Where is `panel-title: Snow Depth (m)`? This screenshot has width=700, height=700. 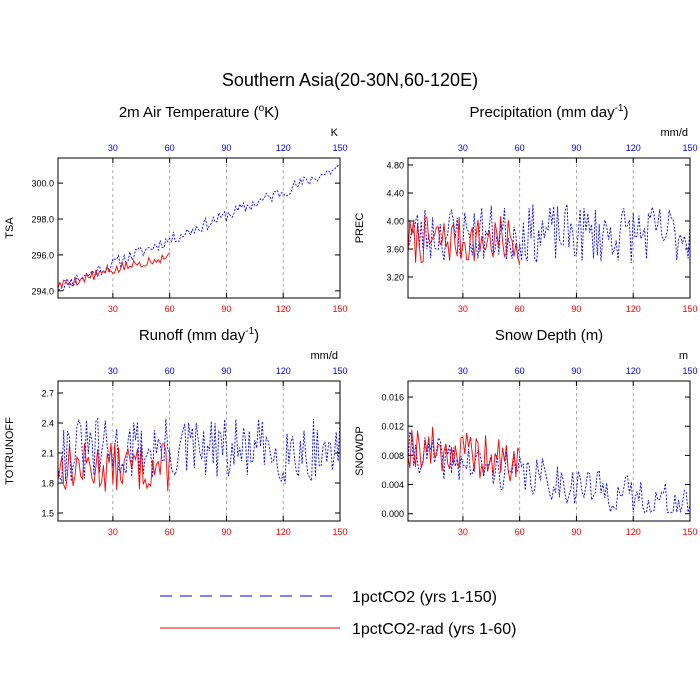 panel-title: Snow Depth (m) is located at coordinates (549, 335).